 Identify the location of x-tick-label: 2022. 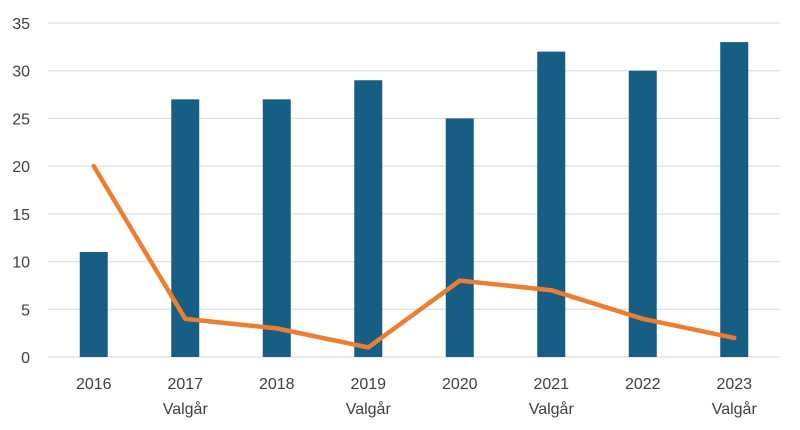
(643, 384).